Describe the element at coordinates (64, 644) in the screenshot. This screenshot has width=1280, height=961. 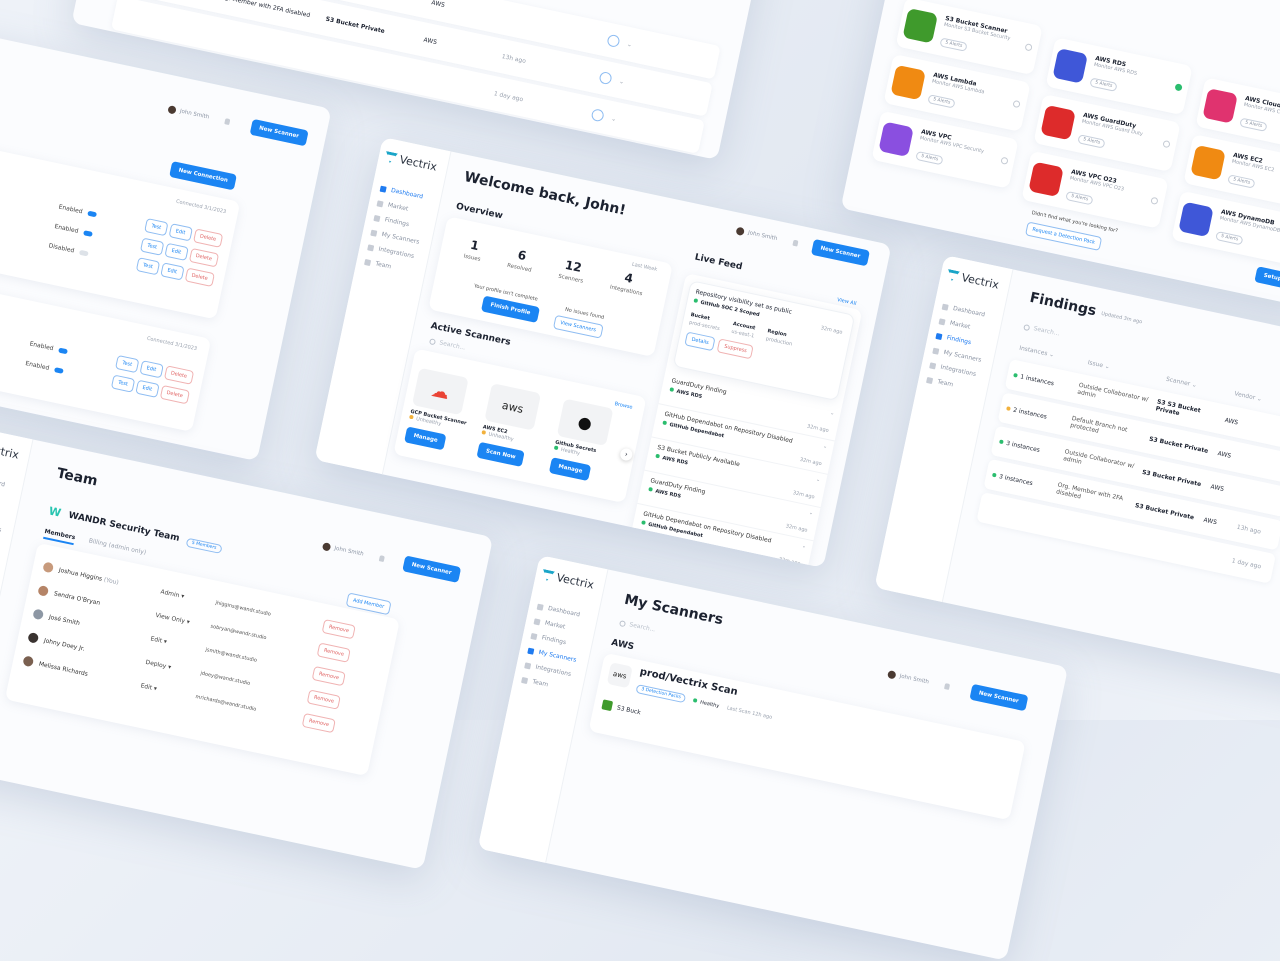
I see `member-name-text: Johny Doey Jr.` at that location.